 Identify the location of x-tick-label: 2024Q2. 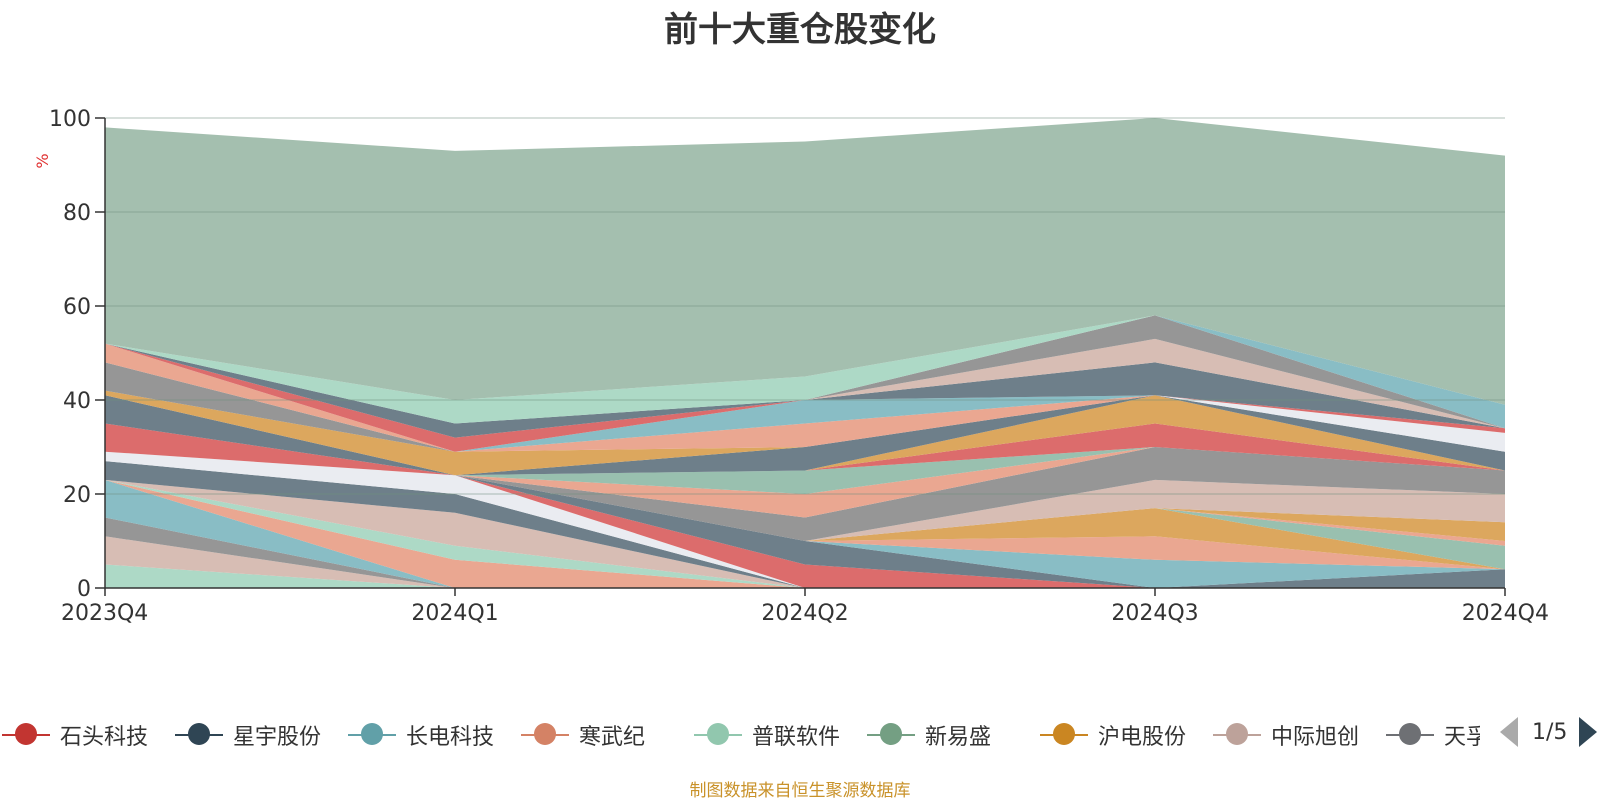
(804, 613).